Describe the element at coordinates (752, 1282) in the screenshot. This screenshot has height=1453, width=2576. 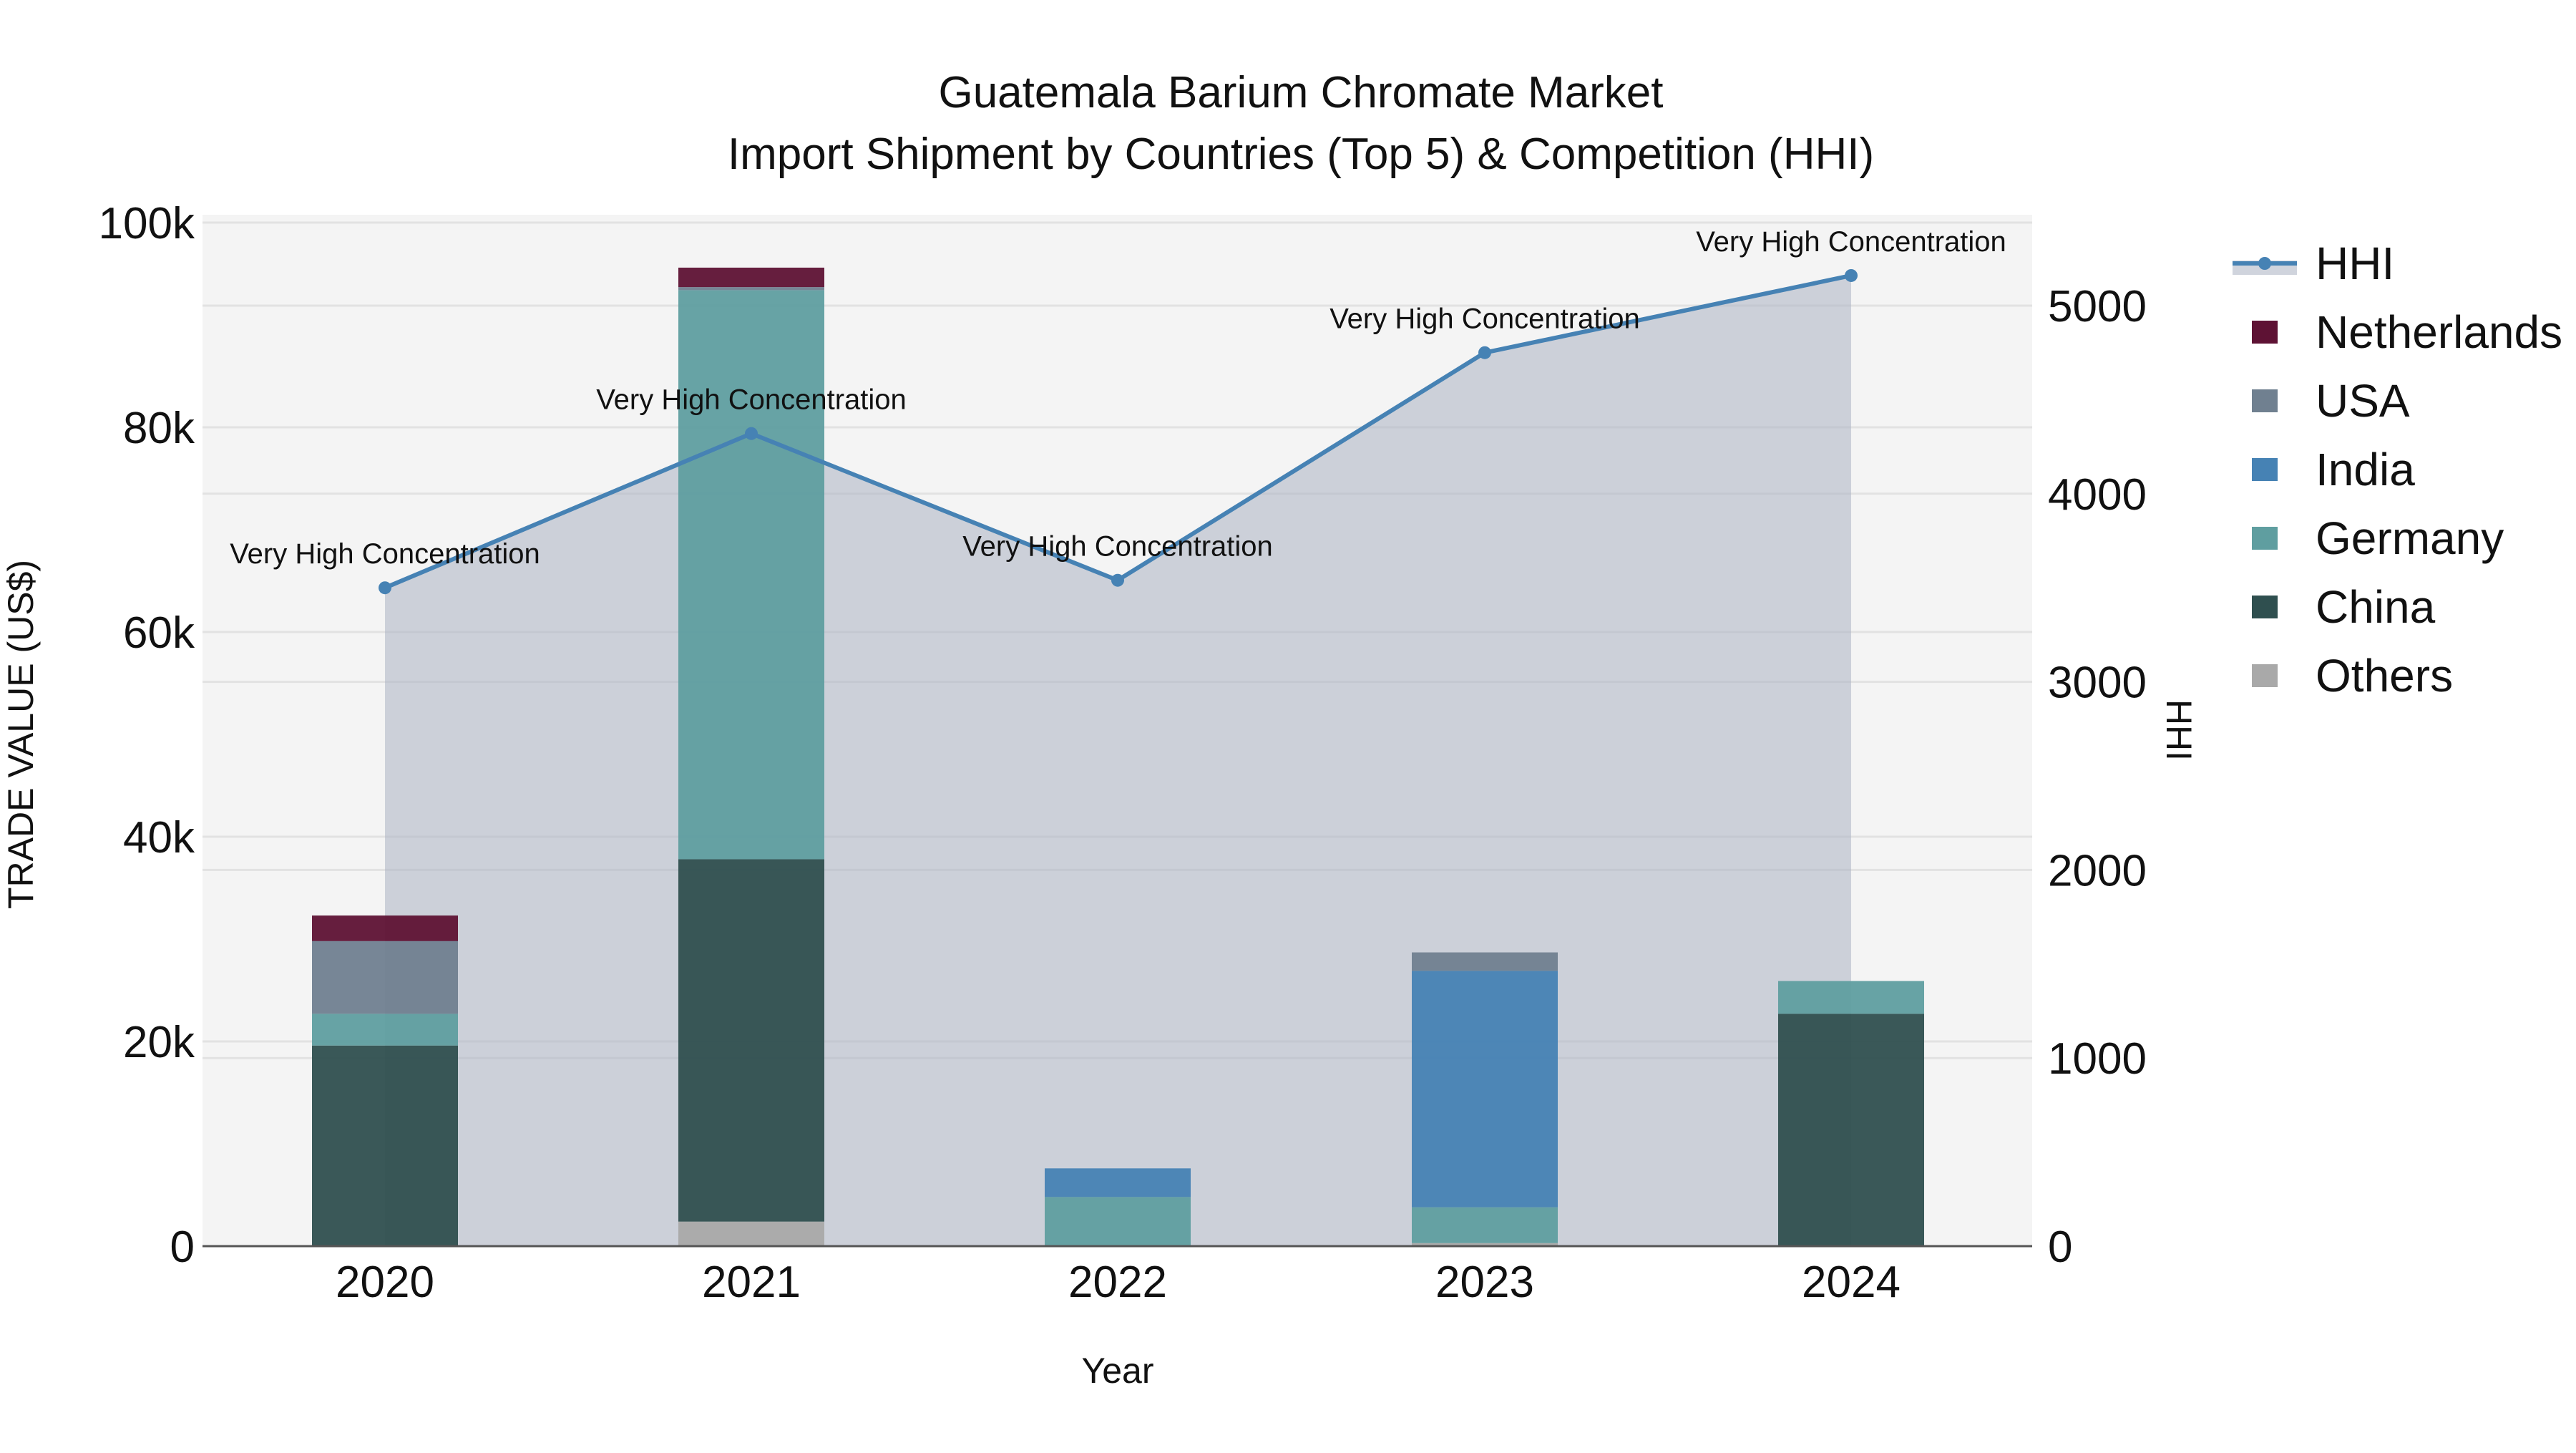
I see `x-tick-label: 2021` at that location.